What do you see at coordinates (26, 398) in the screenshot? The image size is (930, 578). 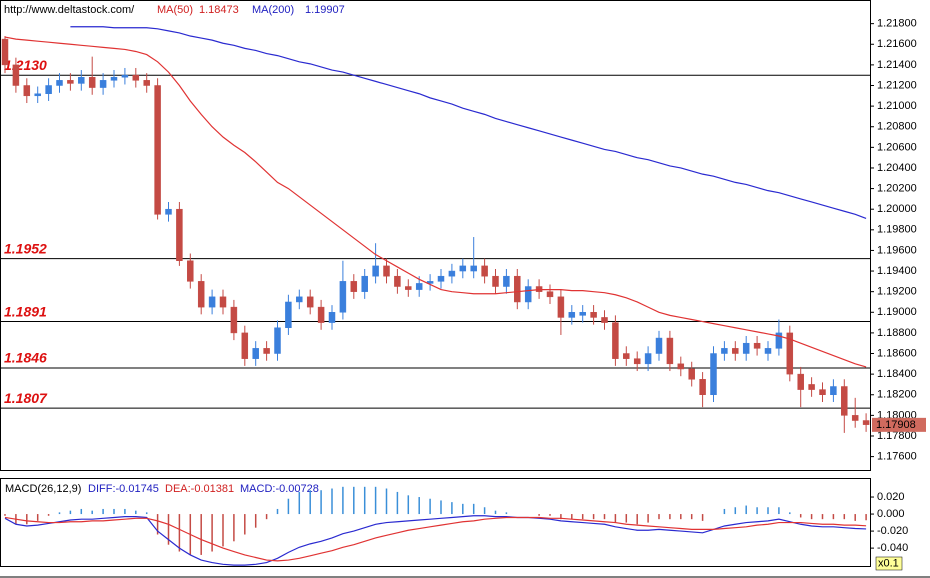 I see `level-label: 1.1807` at bounding box center [26, 398].